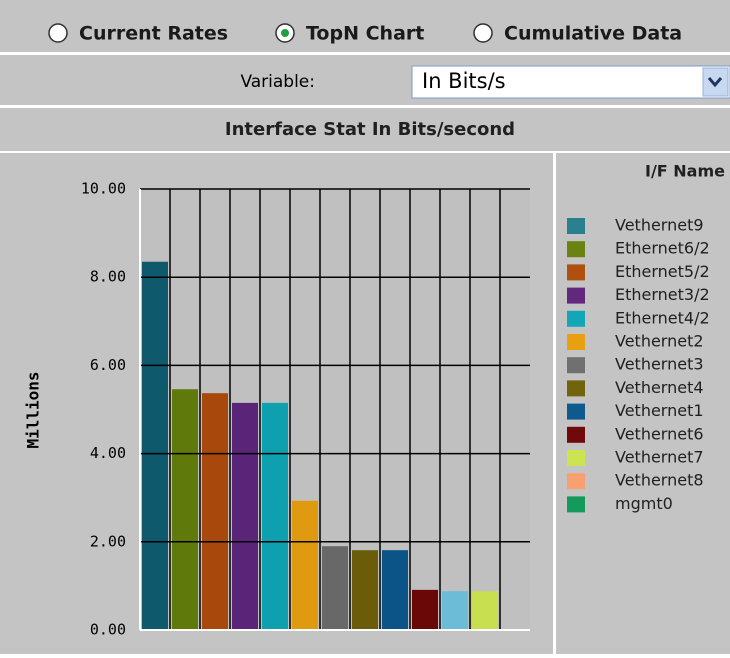 The width and height of the screenshot is (730, 658). Describe the element at coordinates (662, 294) in the screenshot. I see `legend-label: Ethernet3/2` at that location.